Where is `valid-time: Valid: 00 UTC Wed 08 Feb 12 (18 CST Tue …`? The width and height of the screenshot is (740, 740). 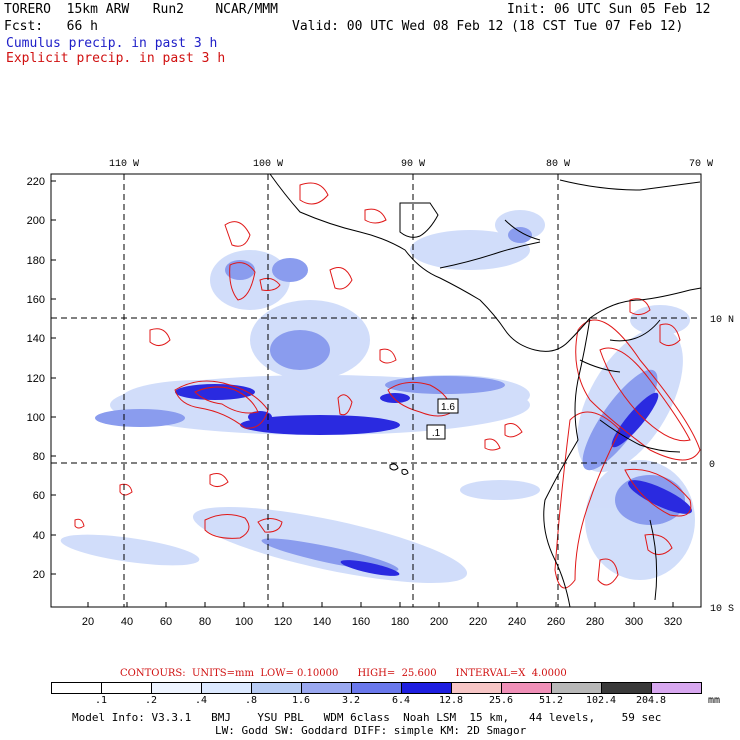 valid-time: Valid: 00 UTC Wed 08 Feb 12 (18 CST Tue … is located at coordinates (488, 26).